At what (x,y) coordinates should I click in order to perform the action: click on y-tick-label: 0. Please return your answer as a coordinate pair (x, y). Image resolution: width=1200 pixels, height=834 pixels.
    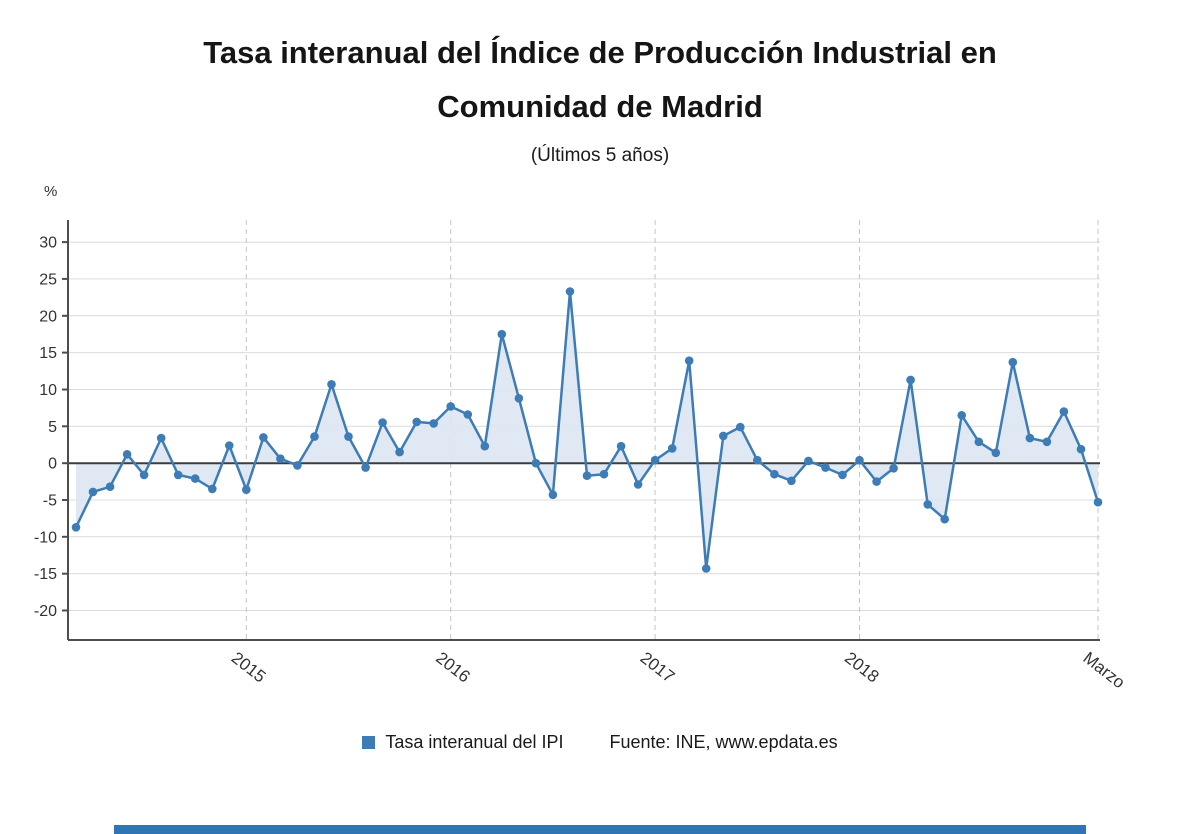
    Looking at the image, I should click on (52, 463).